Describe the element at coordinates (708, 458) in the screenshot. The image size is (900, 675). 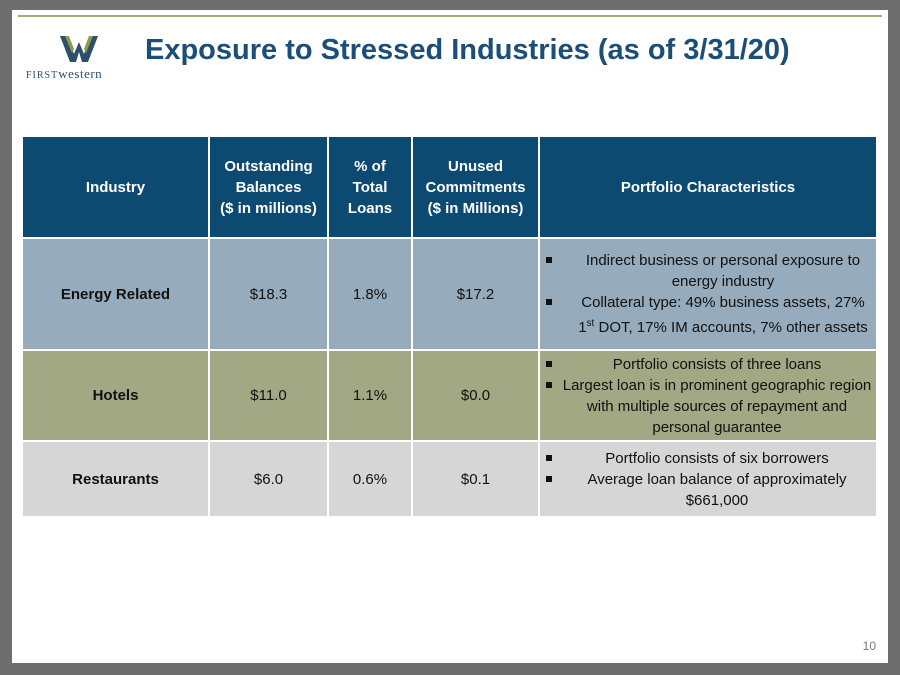
I see `bullet-item: Portfolio consists of six borrowers` at that location.